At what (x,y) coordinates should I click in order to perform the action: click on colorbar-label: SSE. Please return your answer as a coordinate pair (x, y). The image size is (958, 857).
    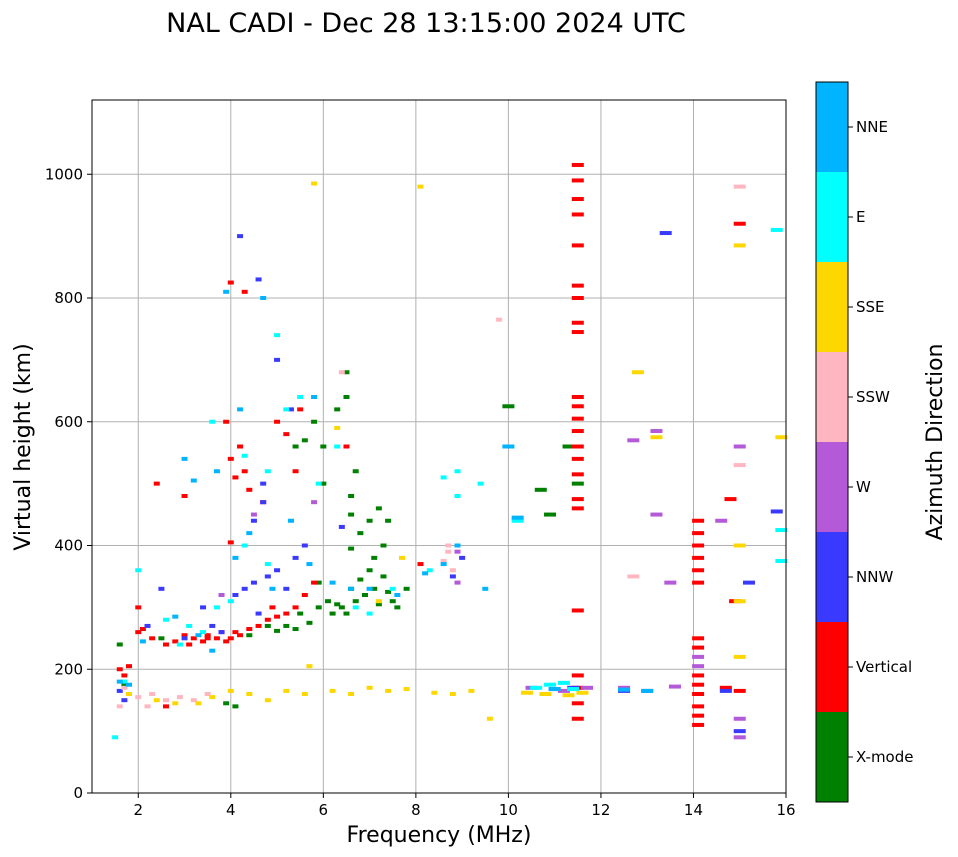
    Looking at the image, I should click on (870, 307).